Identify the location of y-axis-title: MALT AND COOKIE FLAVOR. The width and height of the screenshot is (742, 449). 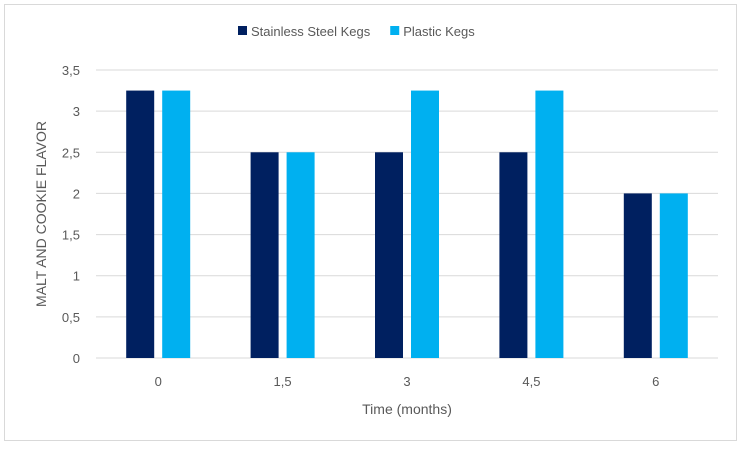
(41, 214).